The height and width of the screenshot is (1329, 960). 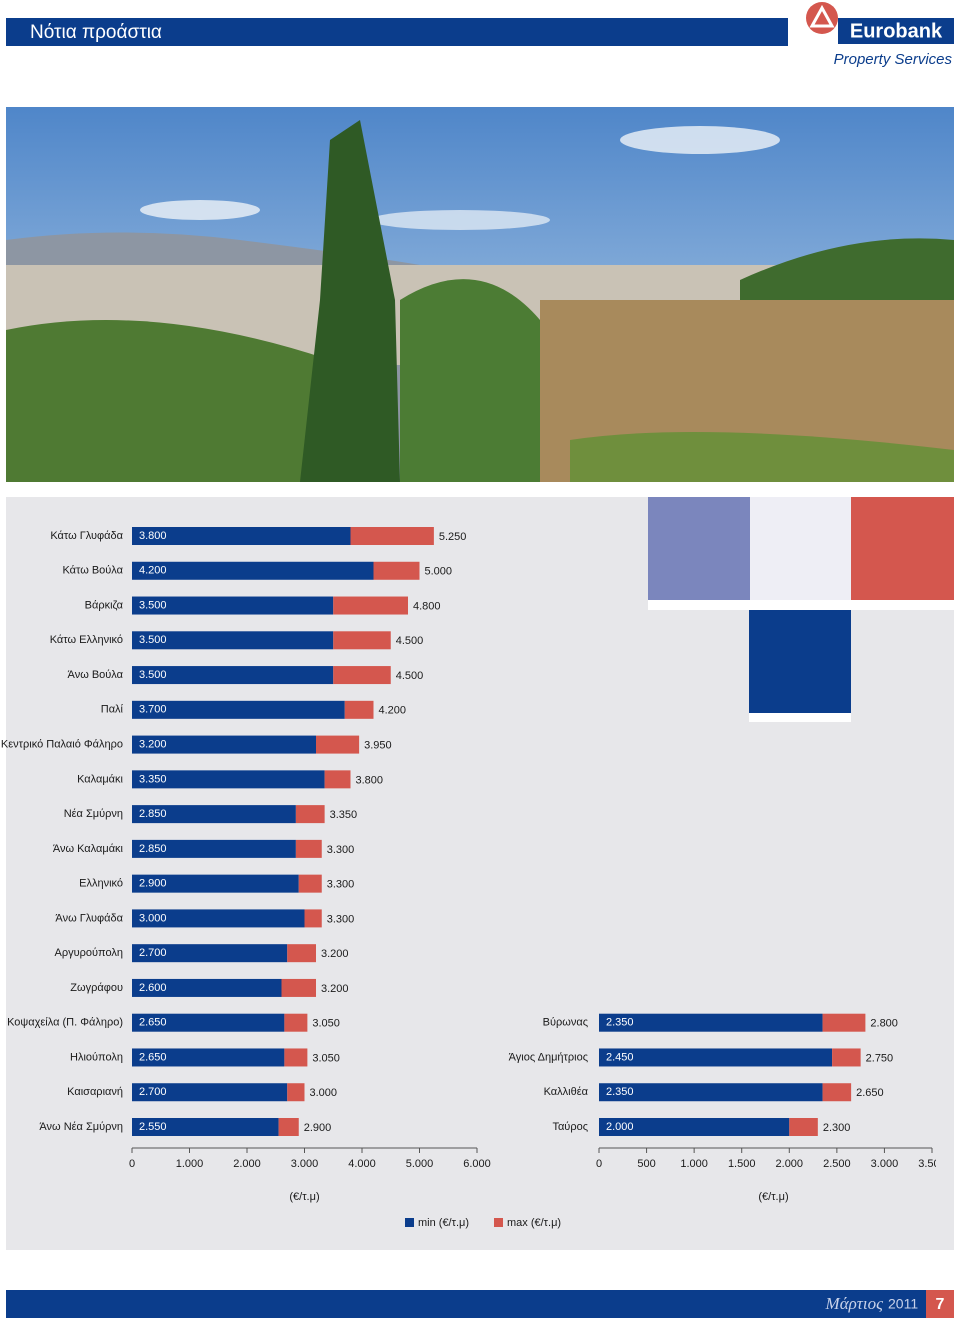 I want to click on value-label-min: 3.000, so click(x=153, y=918).